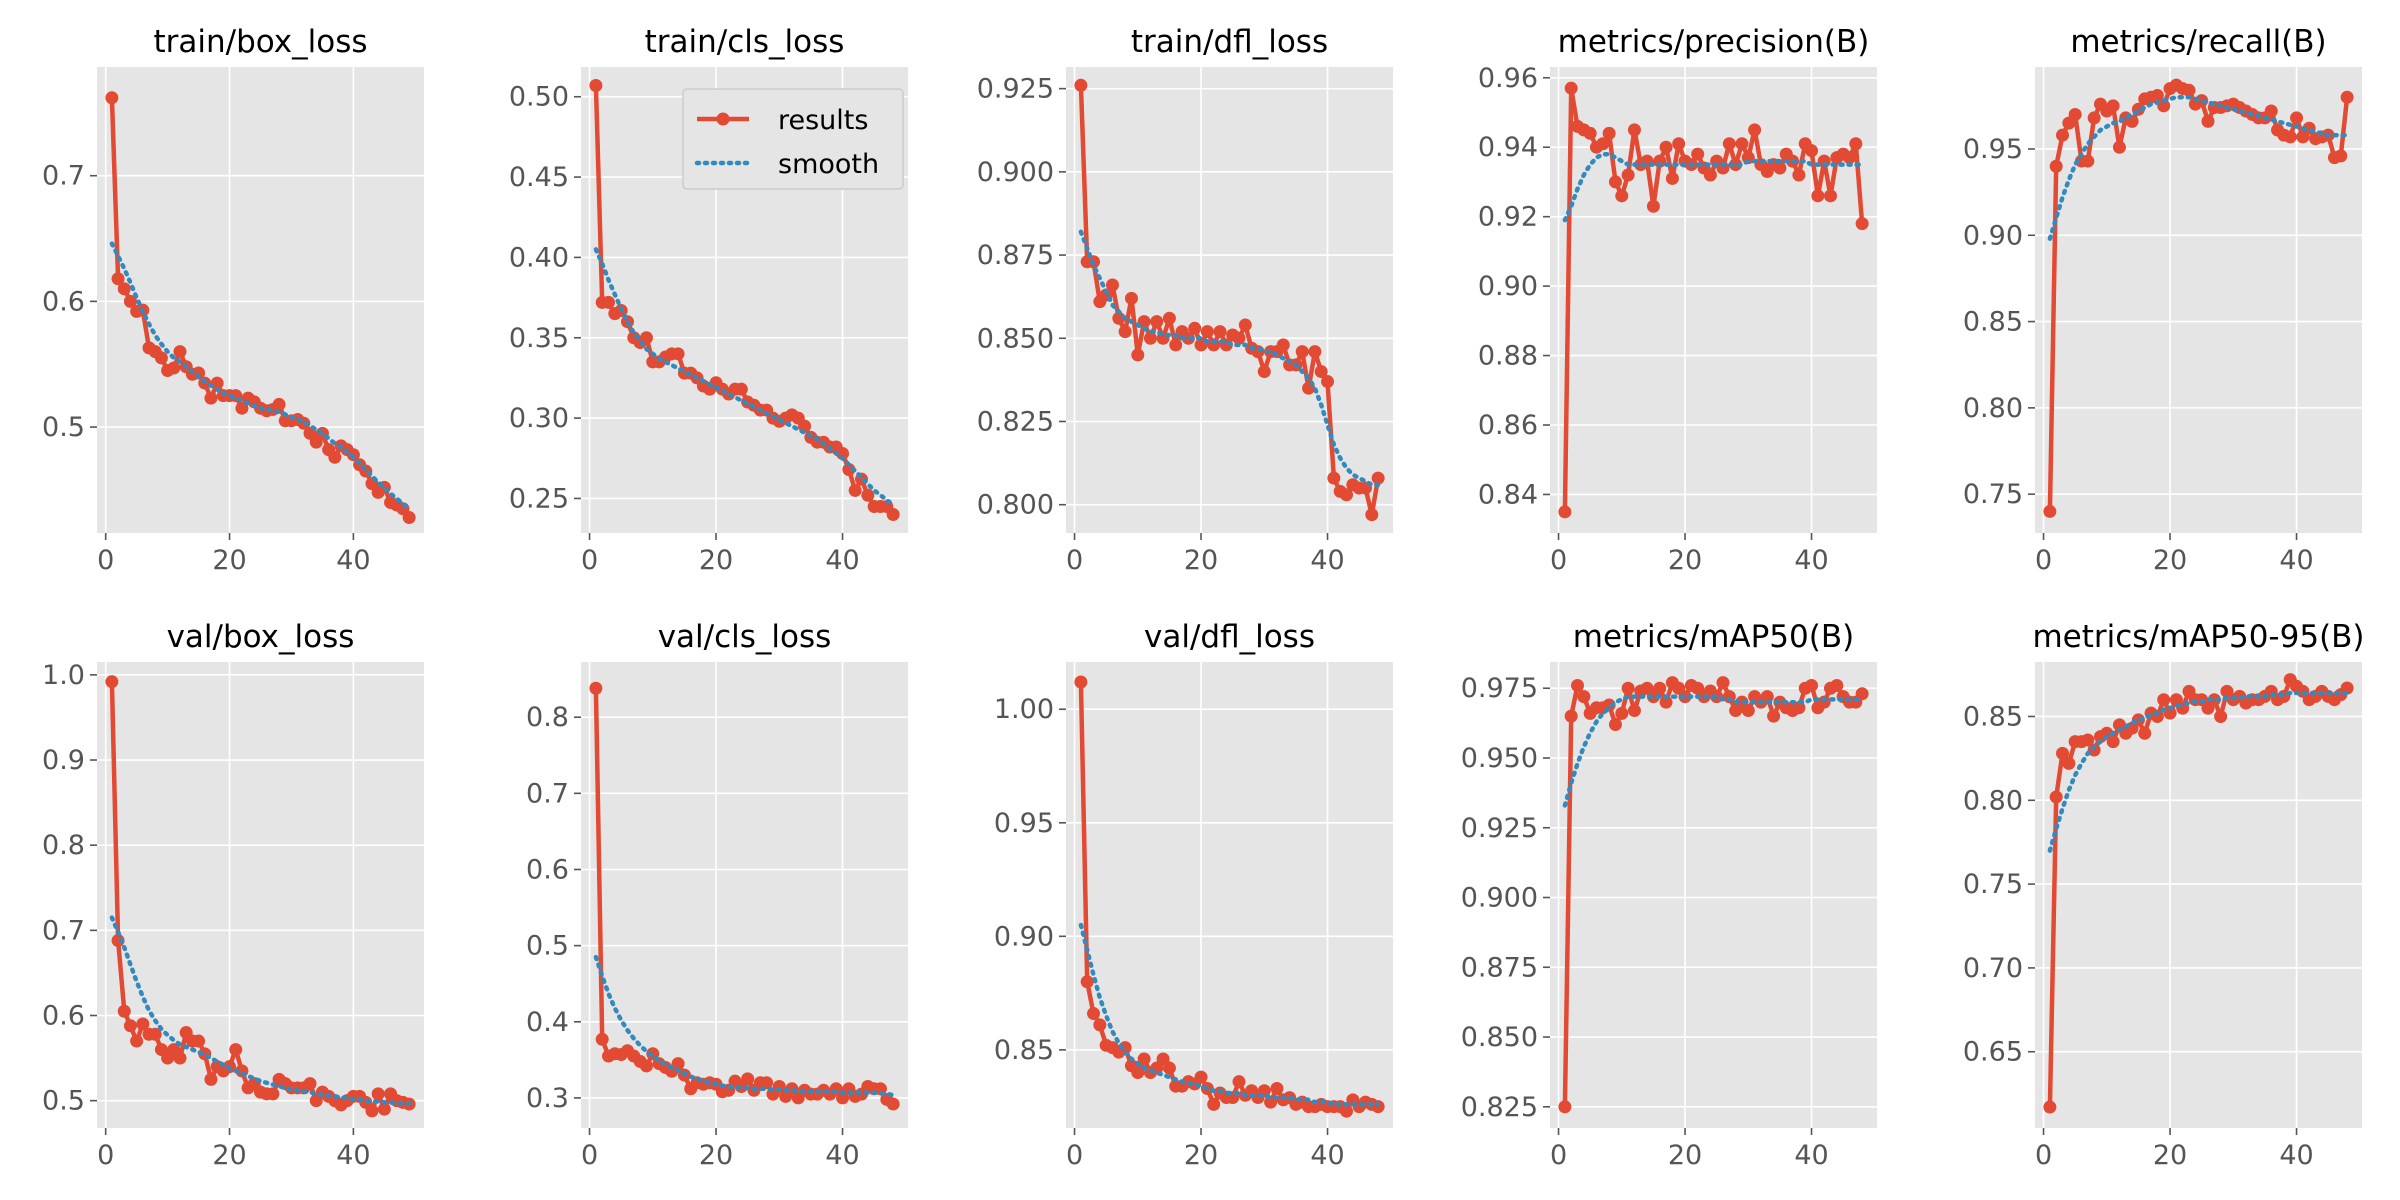 Image resolution: width=2400 pixels, height=1200 pixels. What do you see at coordinates (539, 338) in the screenshot?
I see `y-tick-label: 0.35` at bounding box center [539, 338].